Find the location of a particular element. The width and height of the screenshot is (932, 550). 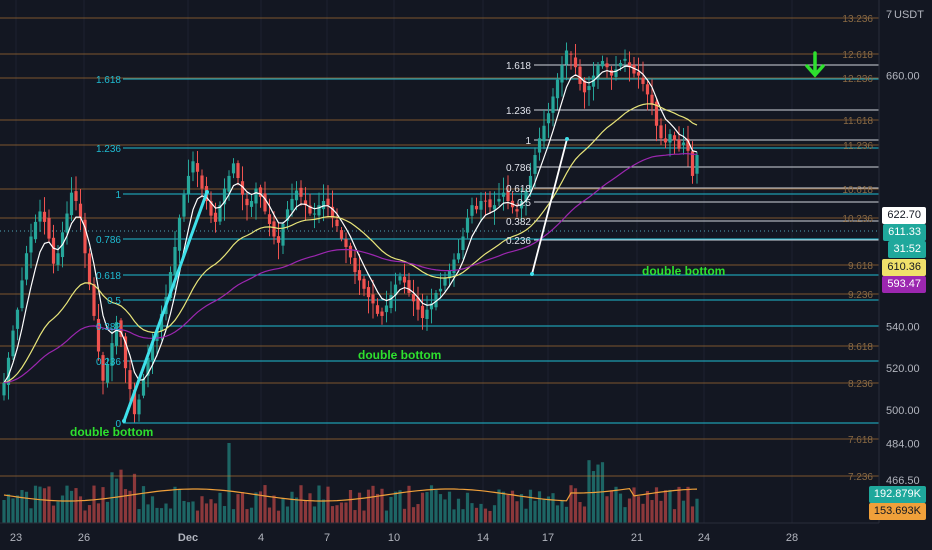

fib-level-label: 1.236 is located at coordinates (108, 149).